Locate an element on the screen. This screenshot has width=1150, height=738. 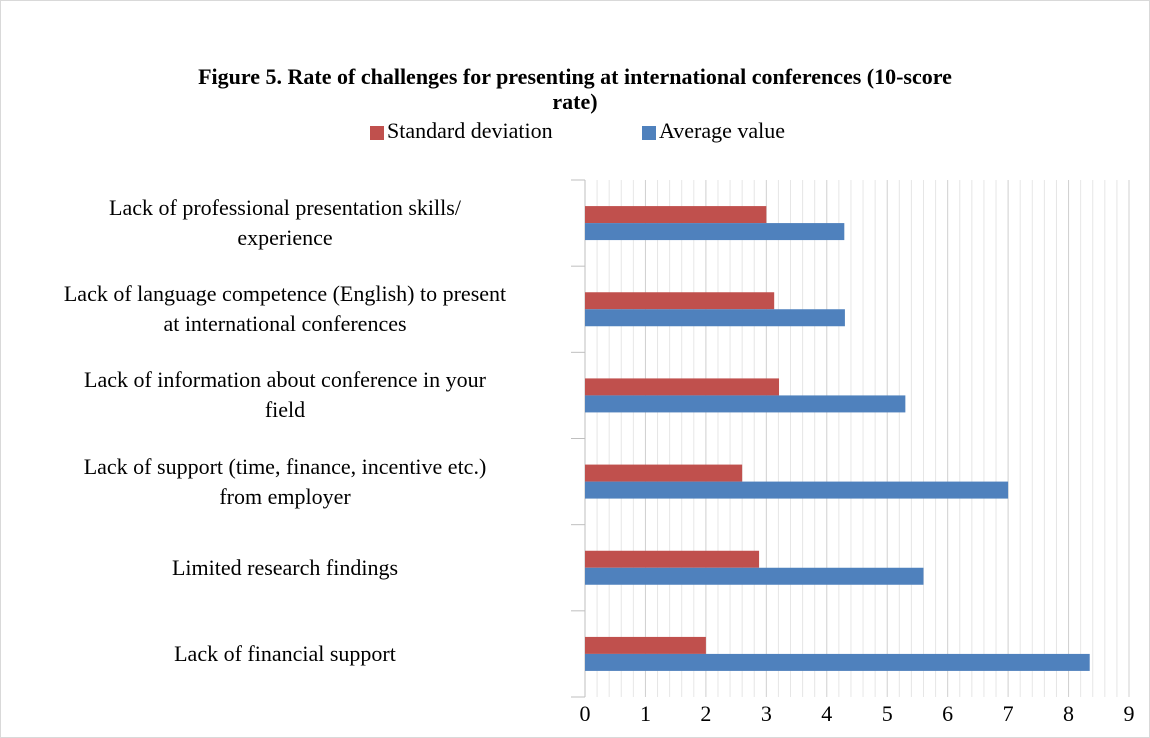
y-tick-label: Limited research findings is located at coordinates (285, 567).